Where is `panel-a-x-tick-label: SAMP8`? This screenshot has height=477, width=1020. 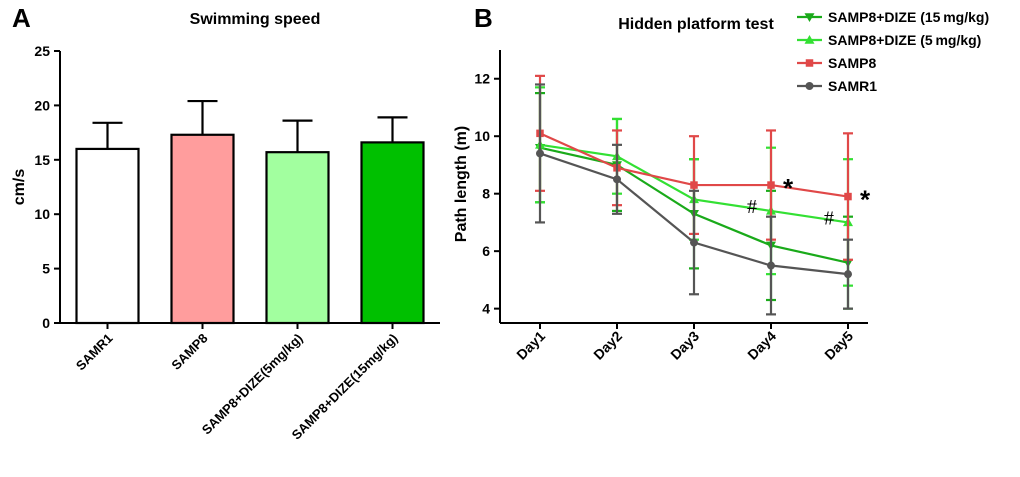 panel-a-x-tick-label: SAMP8 is located at coordinates (189, 352).